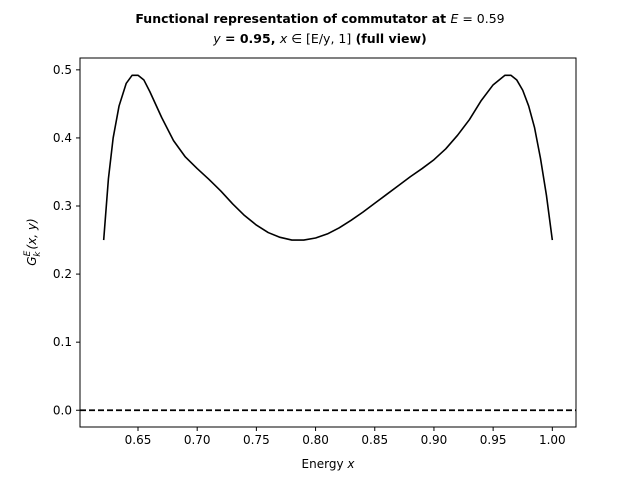 This screenshot has width=640, height=480. What do you see at coordinates (434, 440) in the screenshot?
I see `x-tick-label: 0.90` at bounding box center [434, 440].